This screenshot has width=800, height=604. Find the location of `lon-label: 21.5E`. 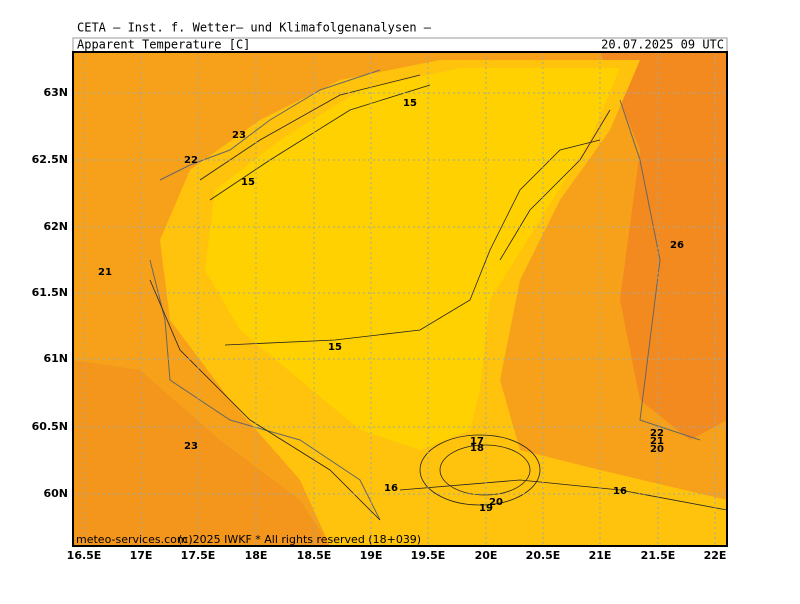

lon-label: 21.5E is located at coordinates (658, 555).